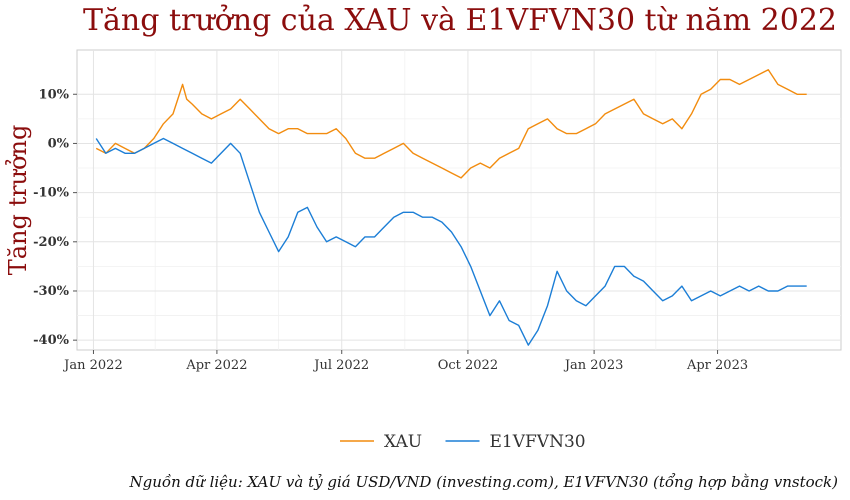 Image resolution: width=850 pixels, height=500 pixels. I want to click on y-tick-label: -40%, so click(51, 340).